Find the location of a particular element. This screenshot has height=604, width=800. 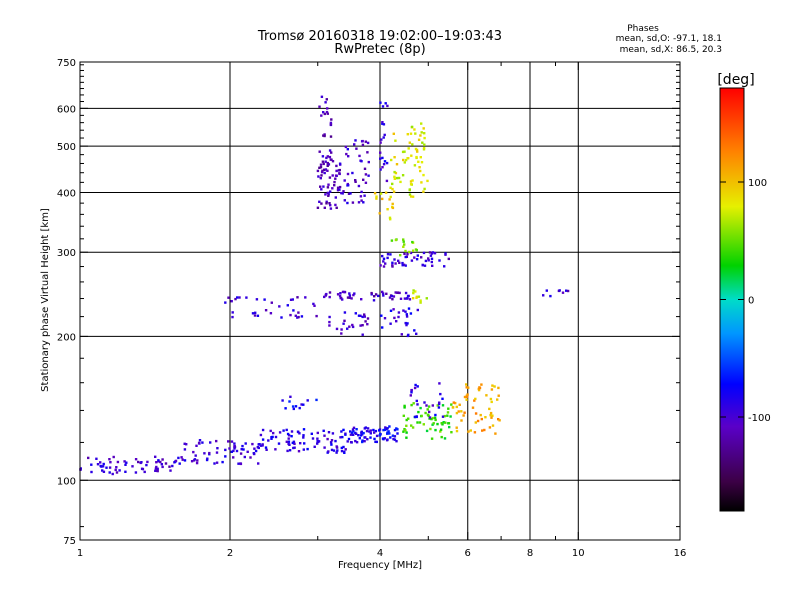

colorbar-tick-label: -100 is located at coordinates (759, 418).